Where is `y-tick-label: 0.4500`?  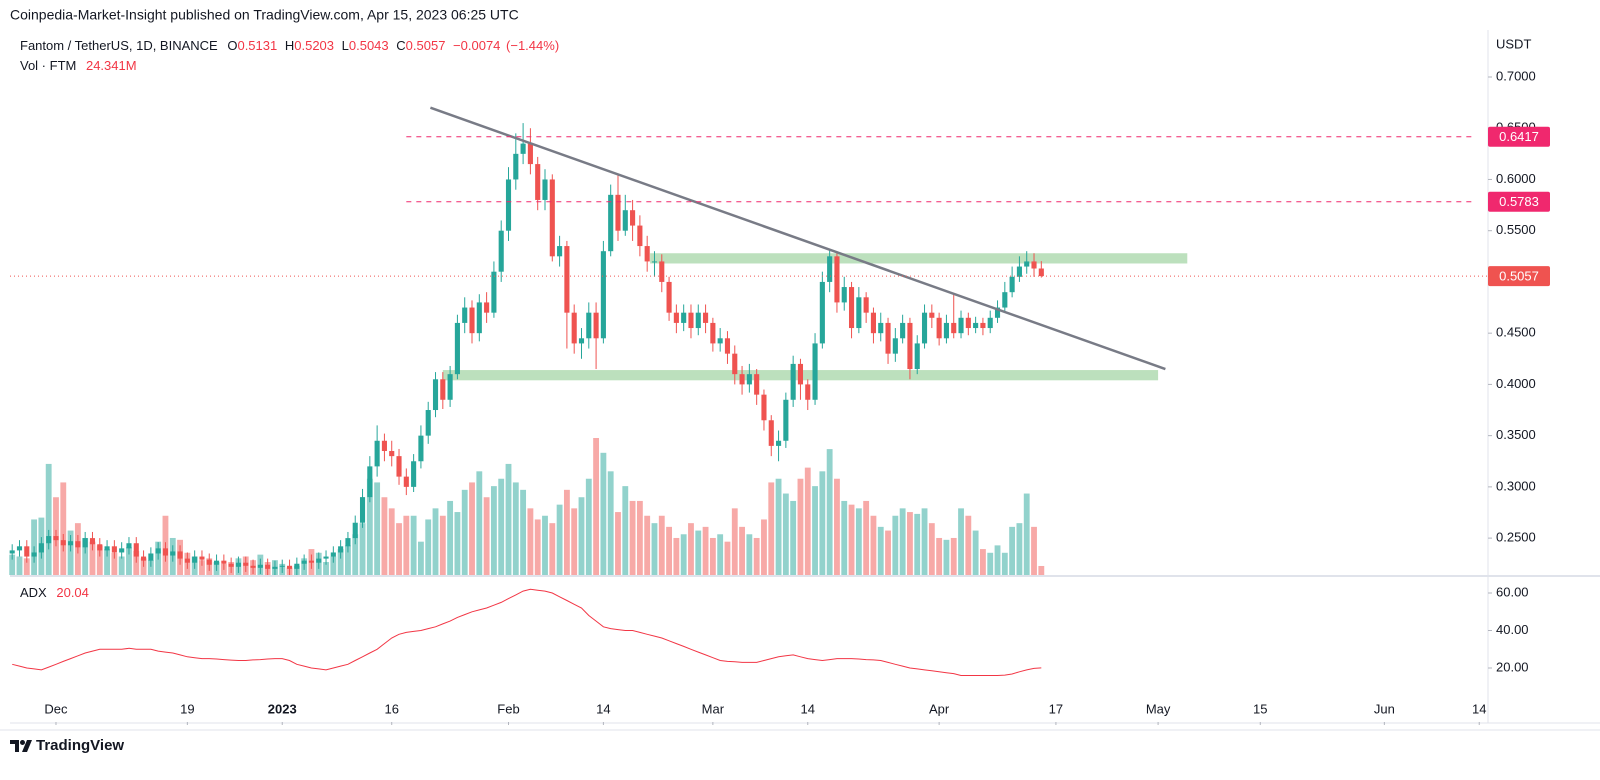
y-tick-label: 0.4500 is located at coordinates (1516, 332).